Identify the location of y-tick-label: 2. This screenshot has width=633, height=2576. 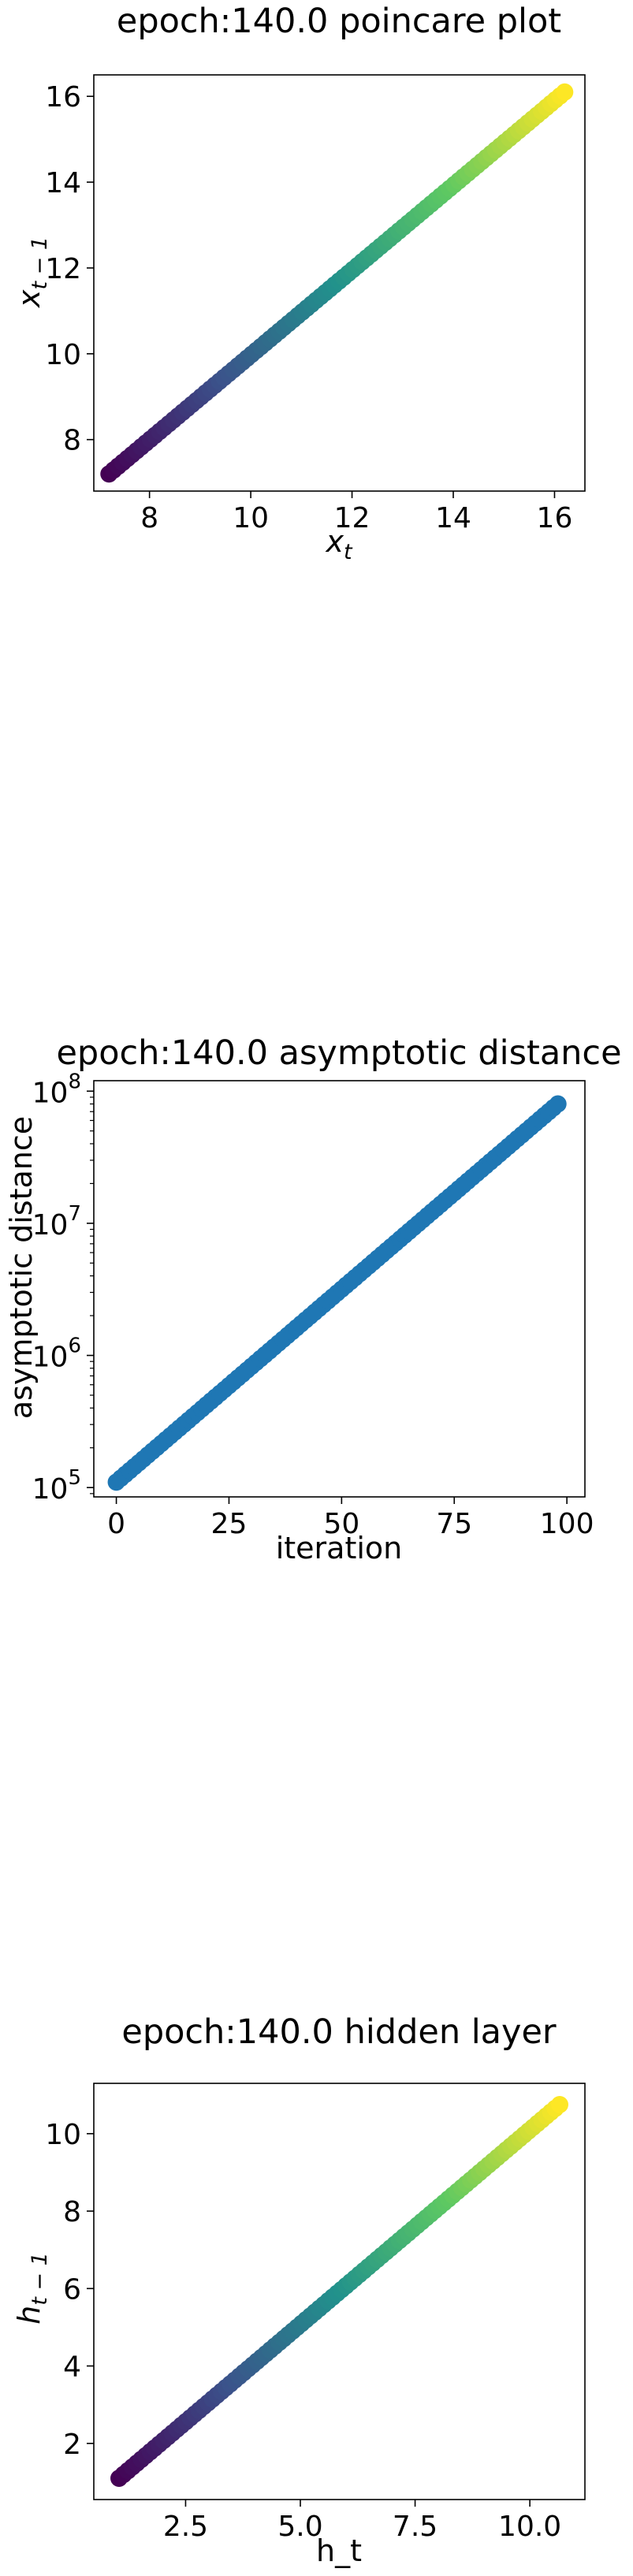
(72, 2445).